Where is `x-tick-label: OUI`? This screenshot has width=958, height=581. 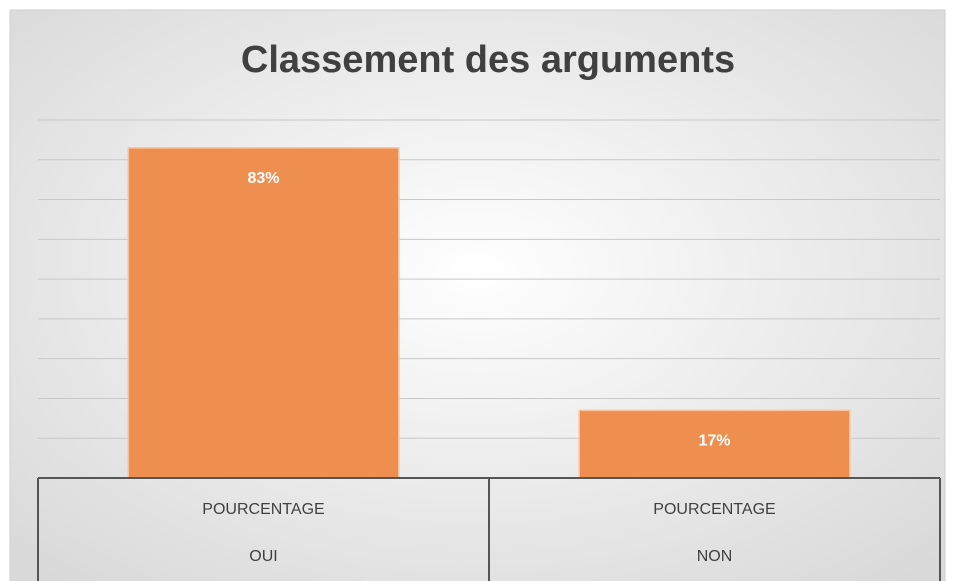
x-tick-label: OUI is located at coordinates (263, 556).